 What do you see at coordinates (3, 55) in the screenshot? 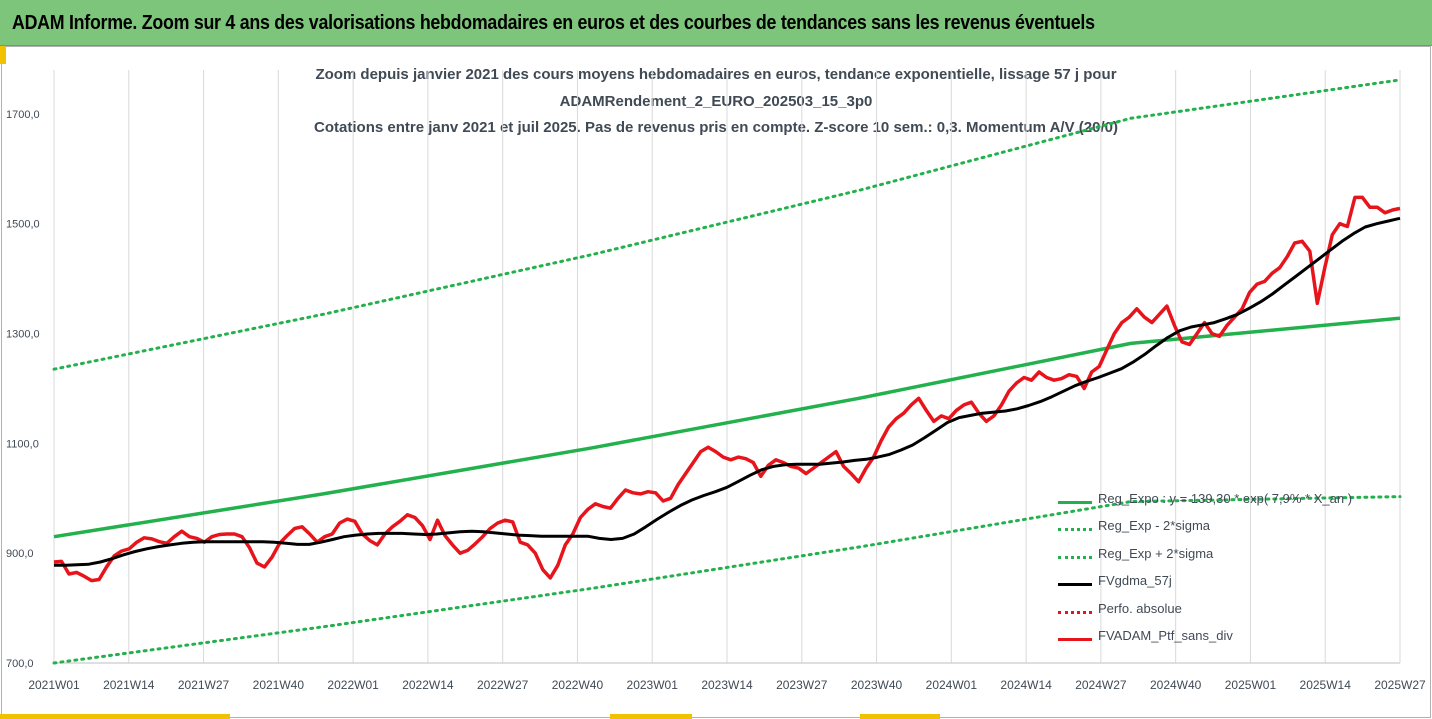
I see `accent-bar-left` at bounding box center [3, 55].